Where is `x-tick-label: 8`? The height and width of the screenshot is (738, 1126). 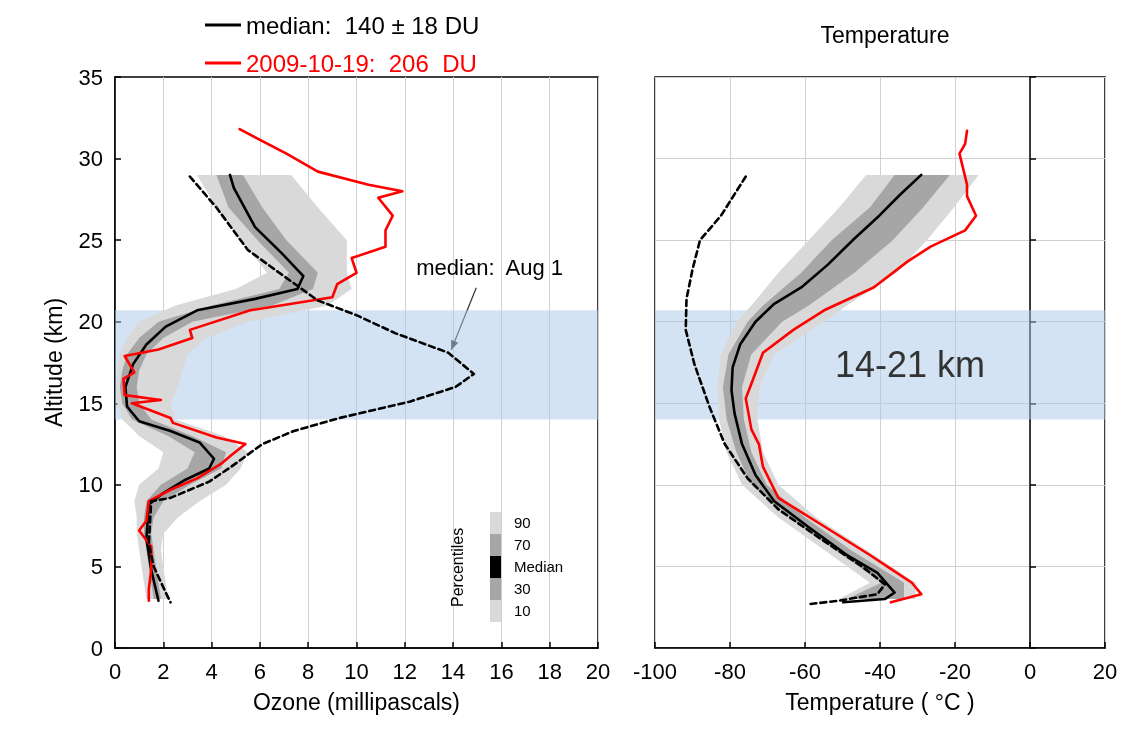
x-tick-label: 8 is located at coordinates (308, 671).